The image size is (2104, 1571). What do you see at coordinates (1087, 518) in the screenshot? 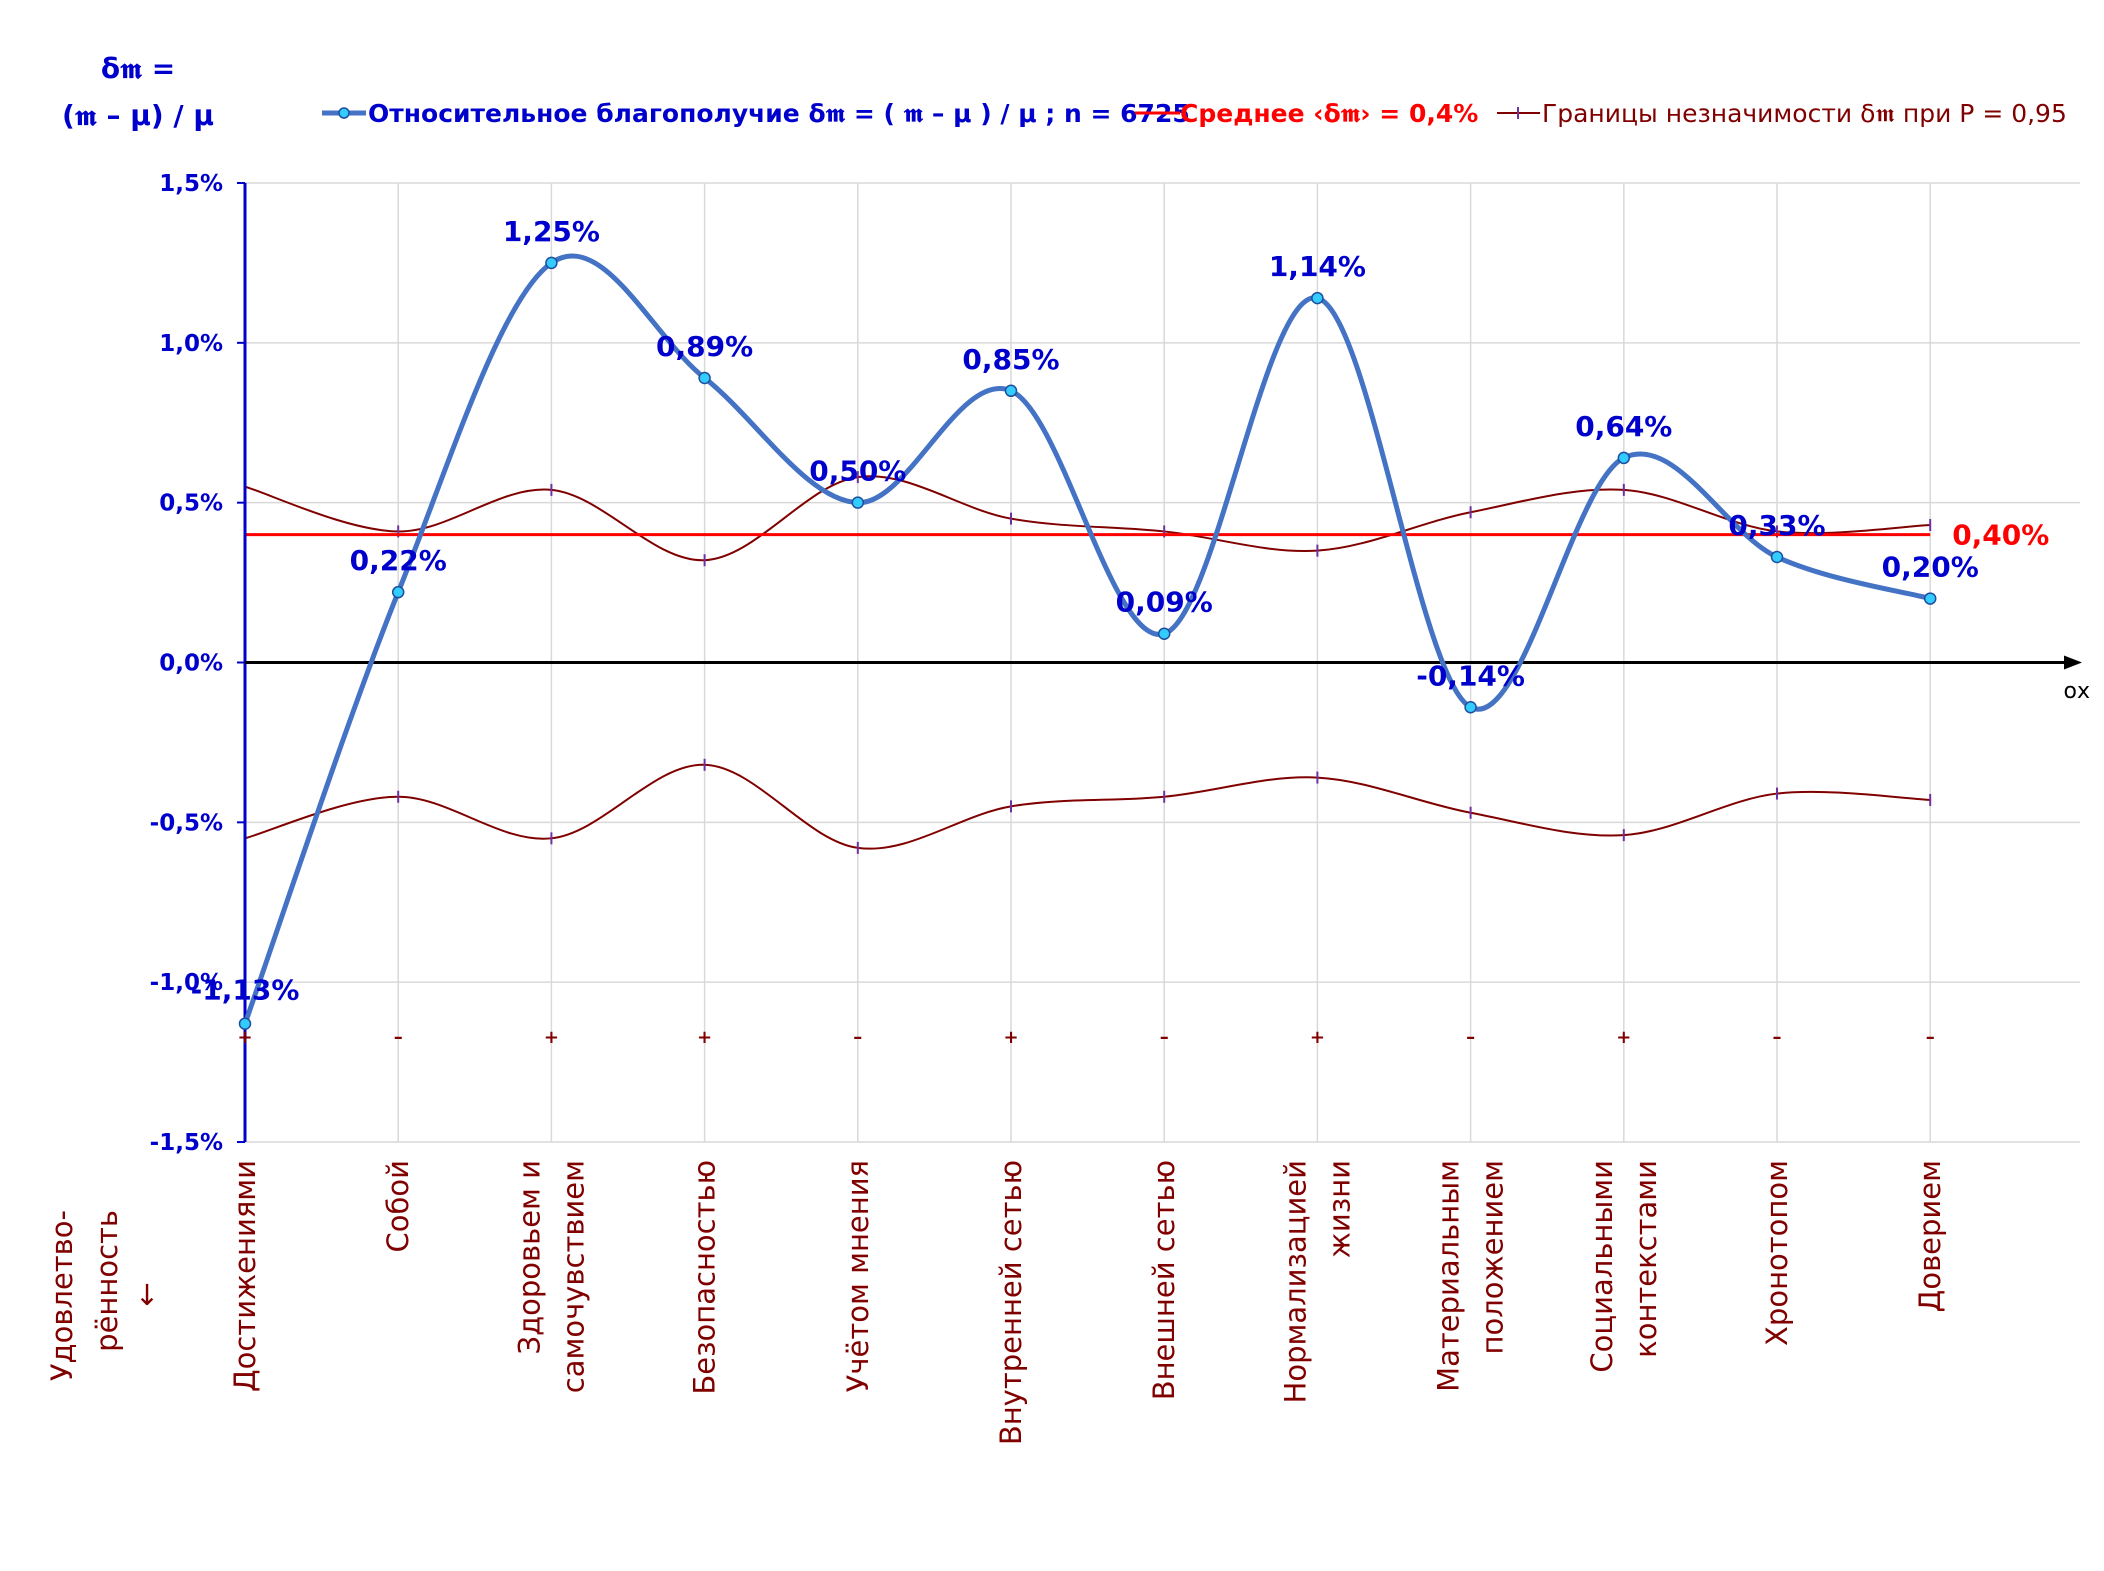
I see `bound-upper-line` at bounding box center [1087, 518].